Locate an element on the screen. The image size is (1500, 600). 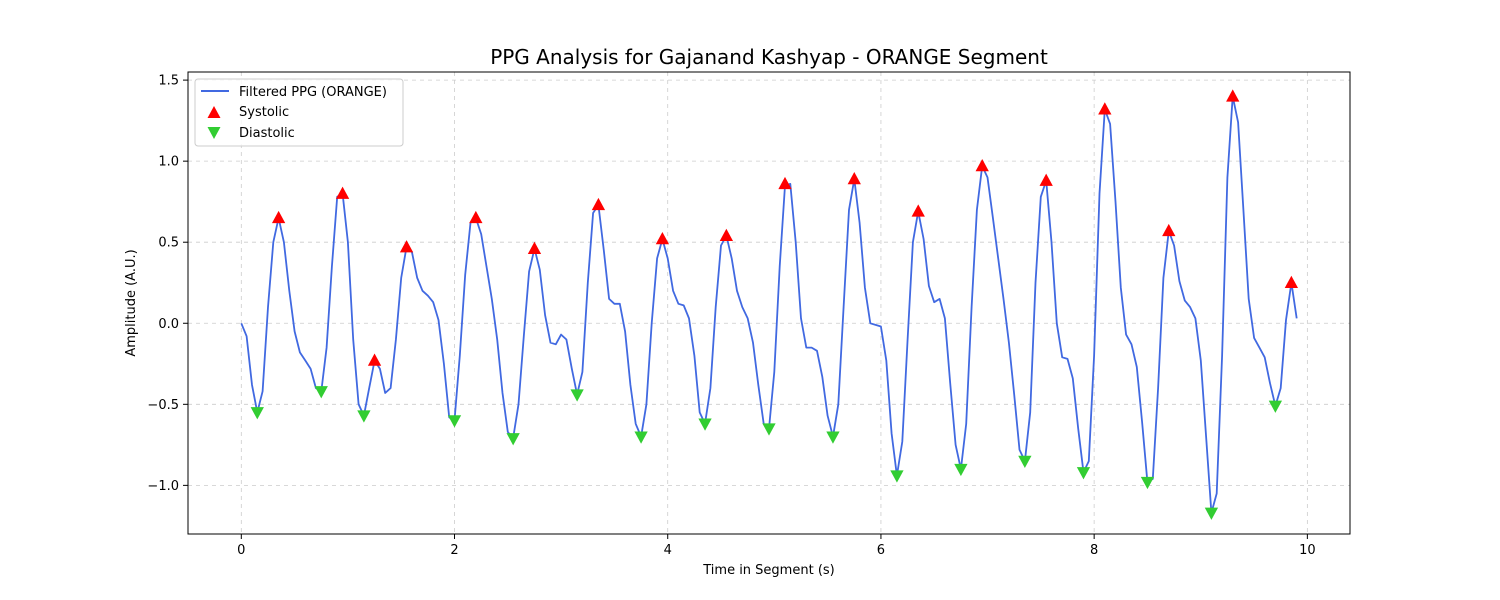
x-tick-label: 6 is located at coordinates (881, 550).